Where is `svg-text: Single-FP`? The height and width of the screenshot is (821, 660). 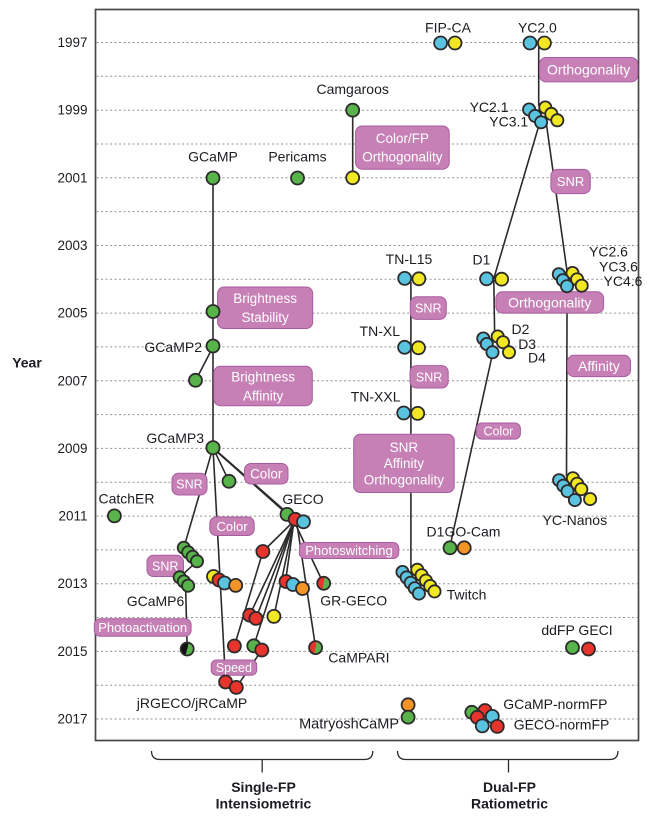
svg-text: Single-FP is located at coordinates (263, 787).